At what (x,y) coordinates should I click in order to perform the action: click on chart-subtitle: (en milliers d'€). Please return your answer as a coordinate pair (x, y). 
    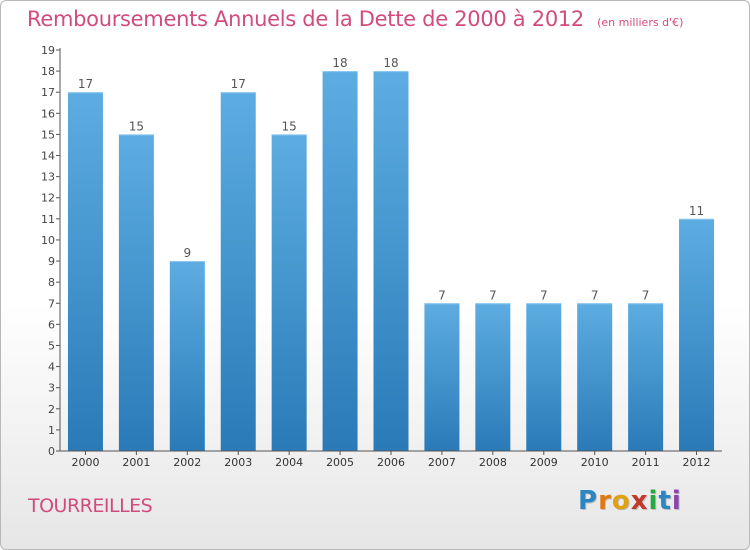
    Looking at the image, I should click on (640, 22).